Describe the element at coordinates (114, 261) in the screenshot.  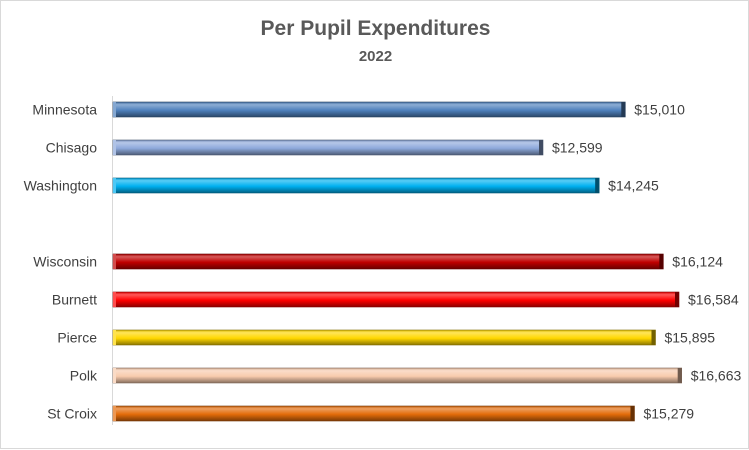
I see `bar-bevel-start-wisconsin` at that location.